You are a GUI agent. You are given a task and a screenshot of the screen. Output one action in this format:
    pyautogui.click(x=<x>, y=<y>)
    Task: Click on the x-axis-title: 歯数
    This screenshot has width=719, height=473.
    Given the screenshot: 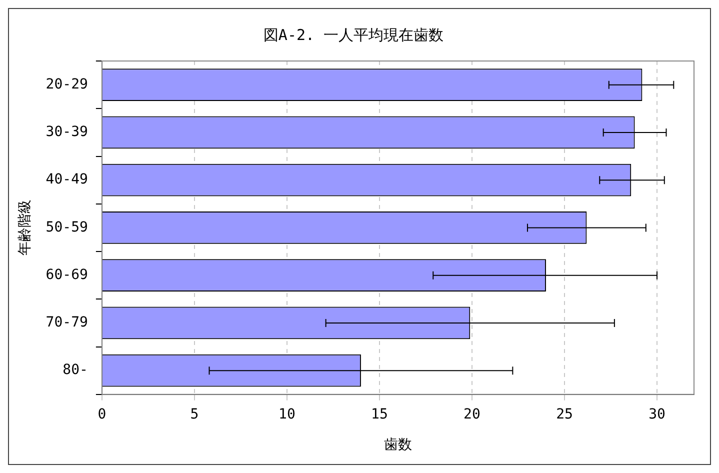 What is the action you would take?
    pyautogui.click(x=398, y=445)
    